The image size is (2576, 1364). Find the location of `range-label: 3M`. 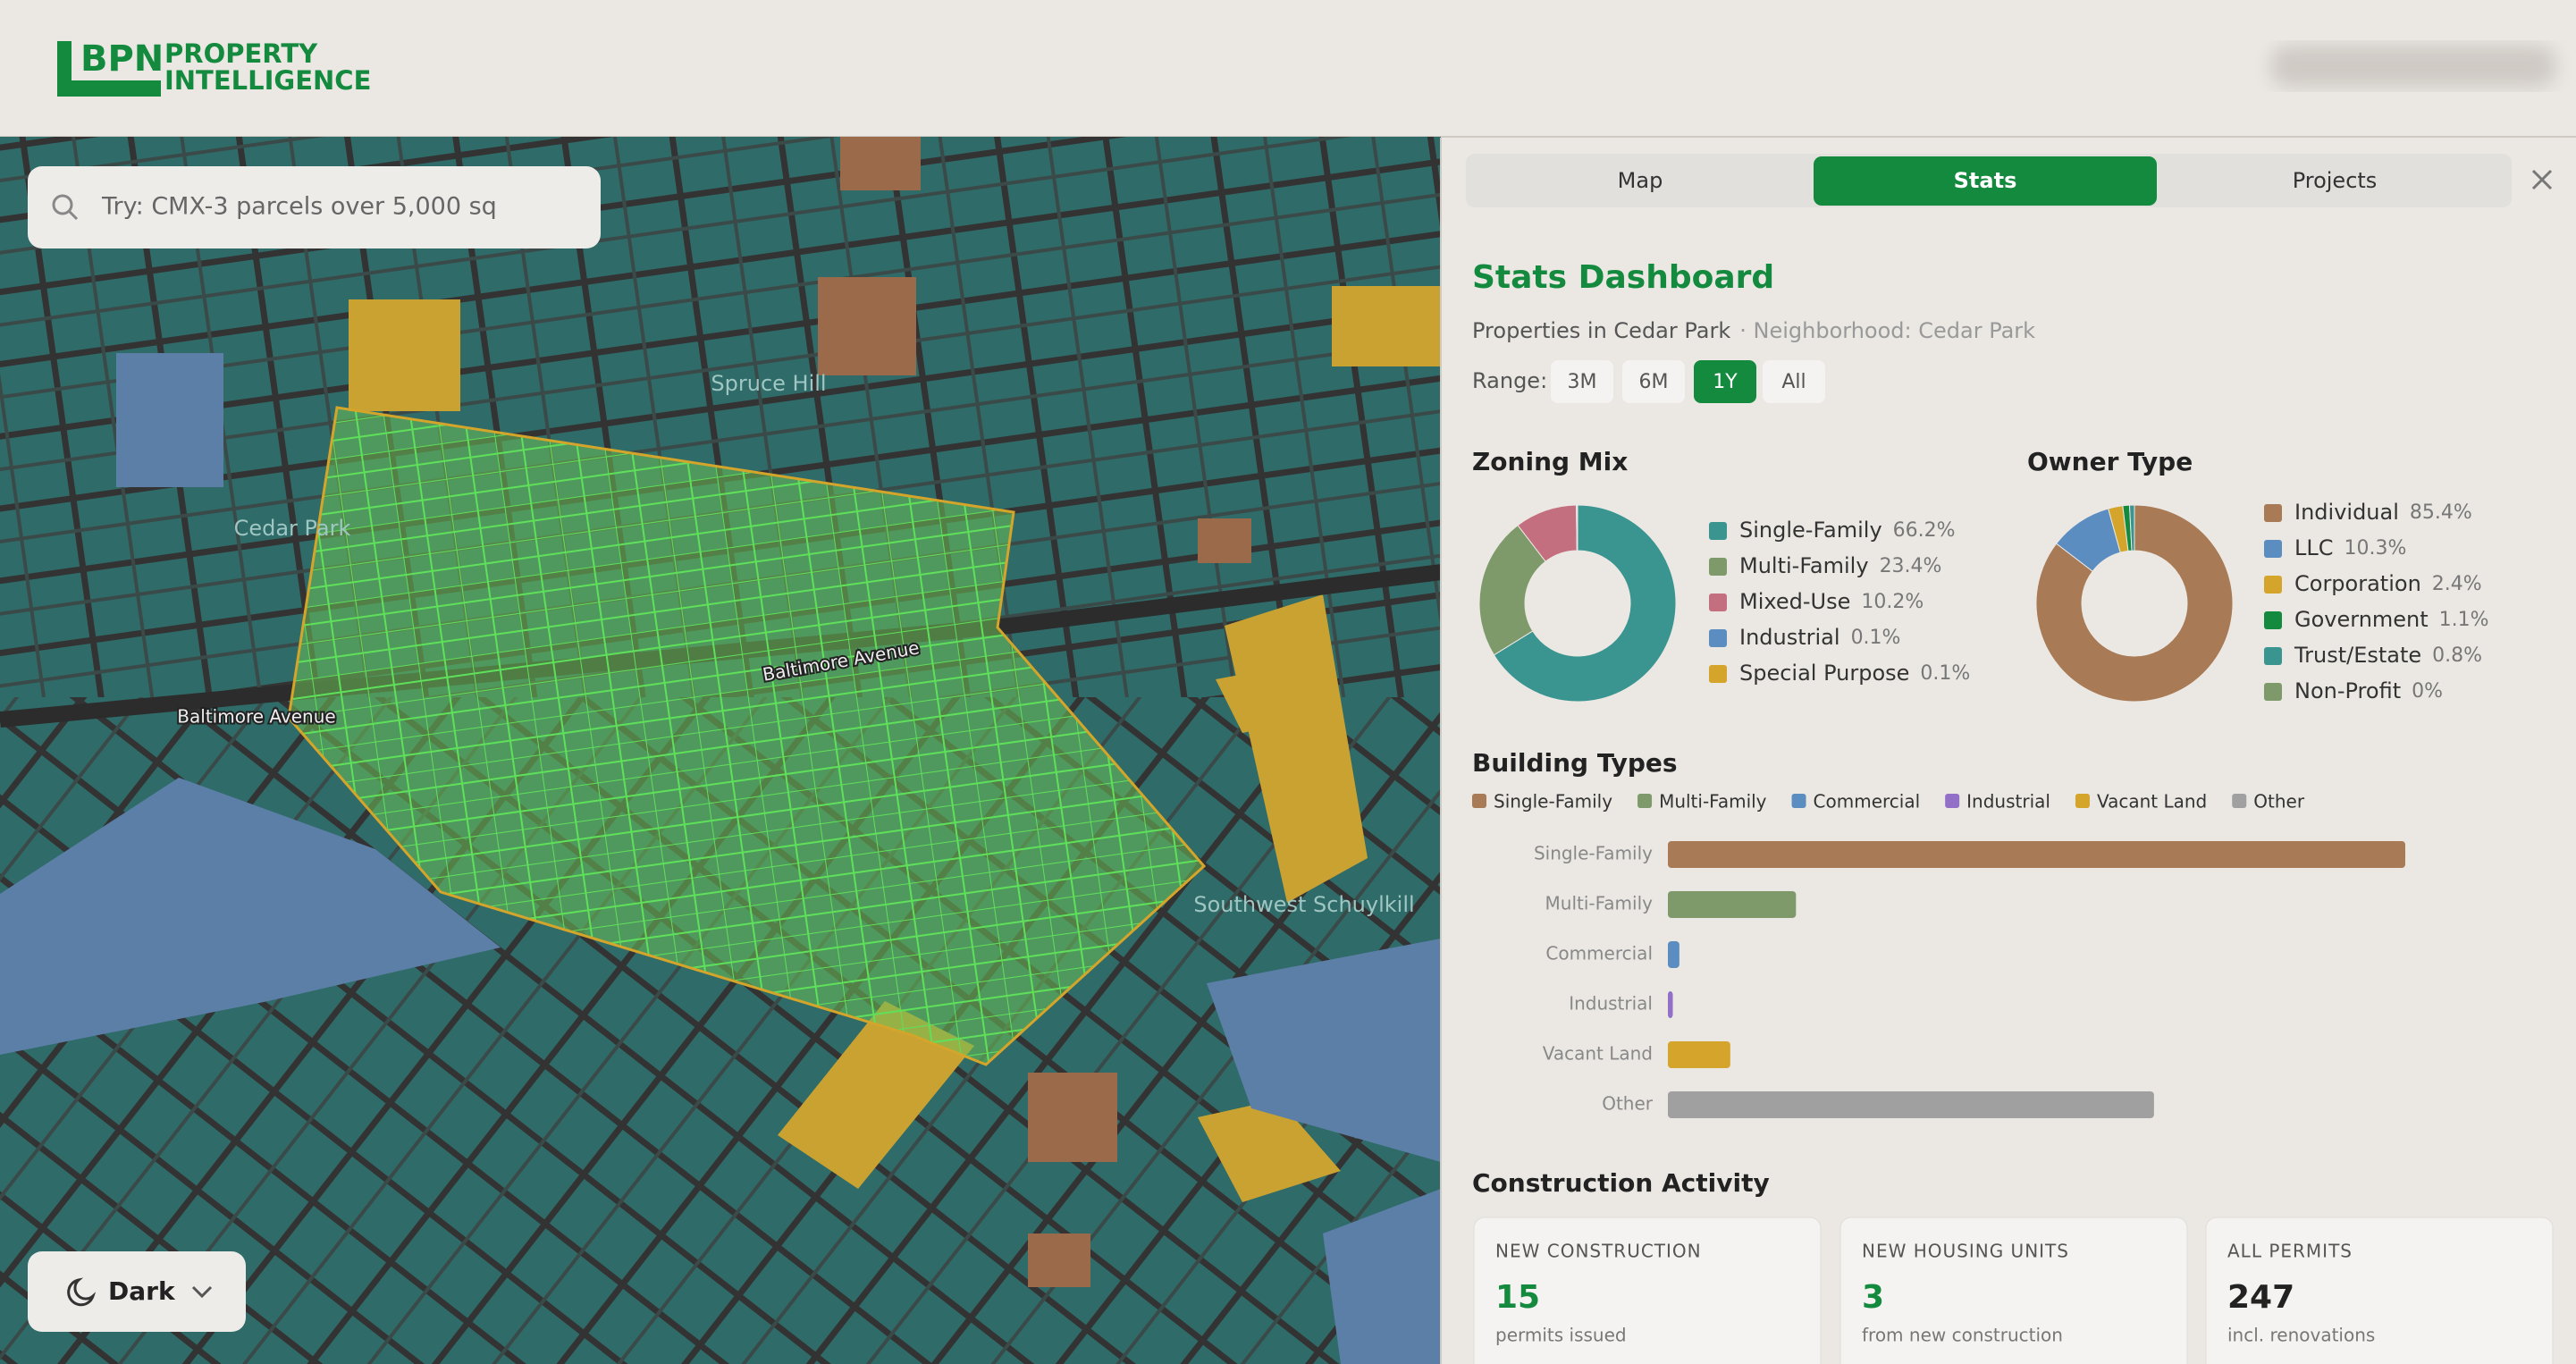

range-label: 3M is located at coordinates (1583, 382).